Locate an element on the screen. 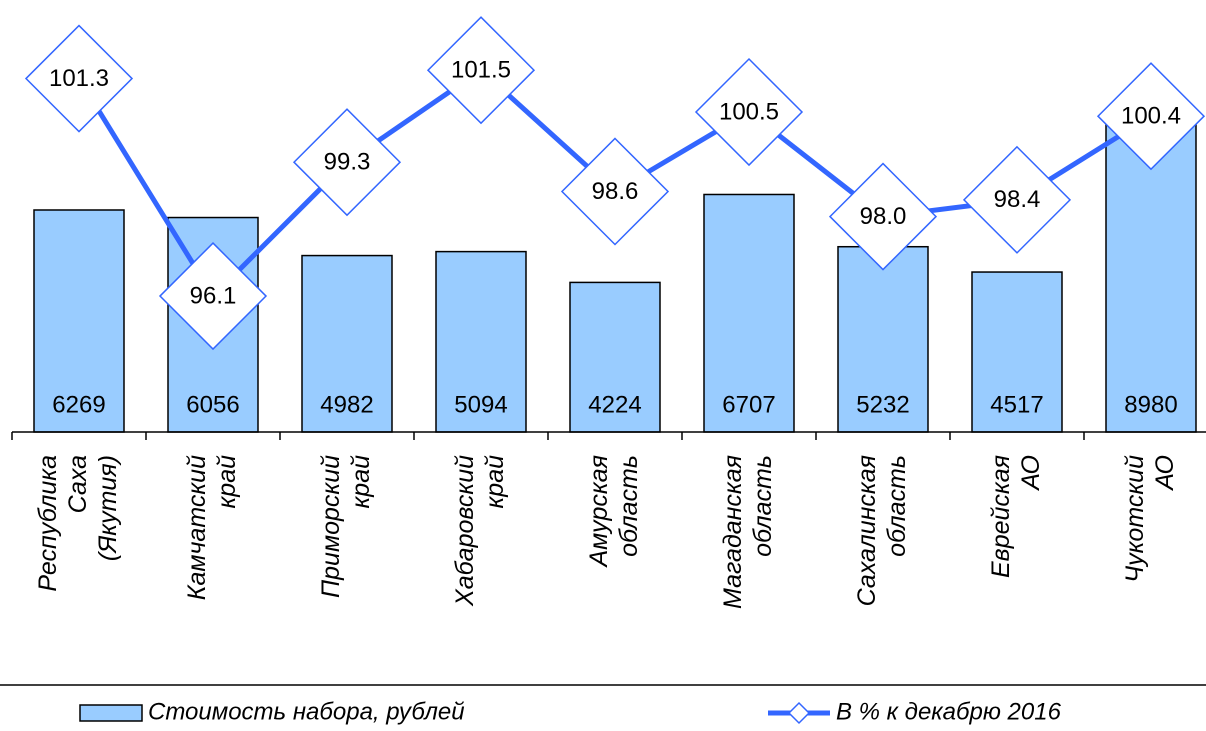 This screenshot has width=1206, height=731. x-tick-label: Амурскаяобласть is located at coordinates (614, 512).